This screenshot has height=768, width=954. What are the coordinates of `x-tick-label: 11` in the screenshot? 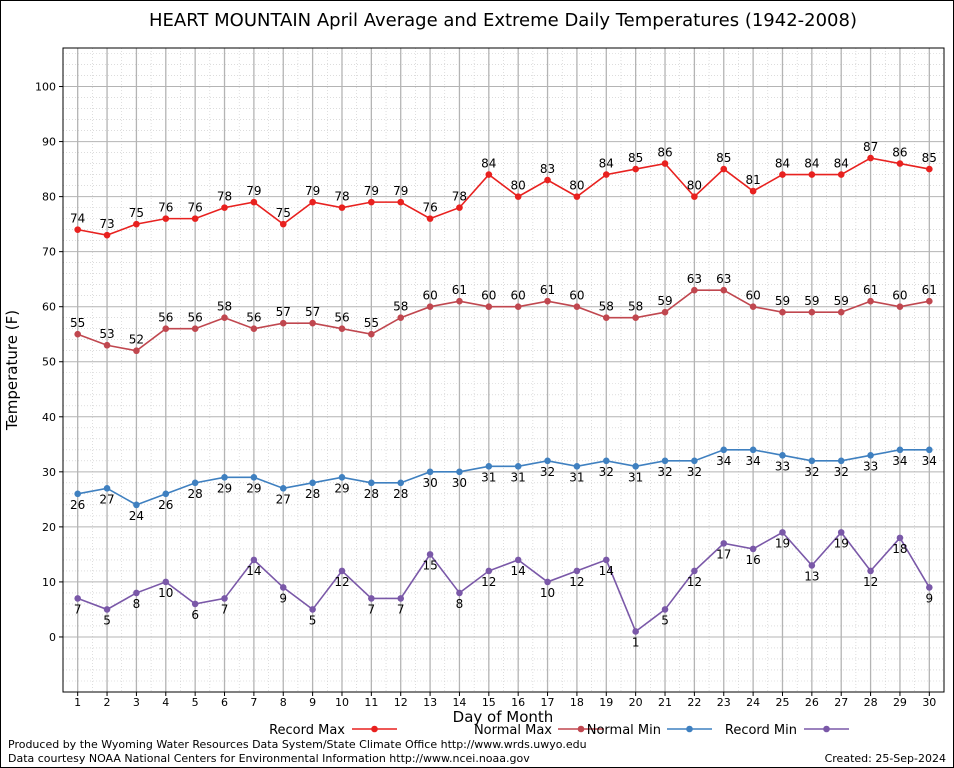 It's located at (371, 702).